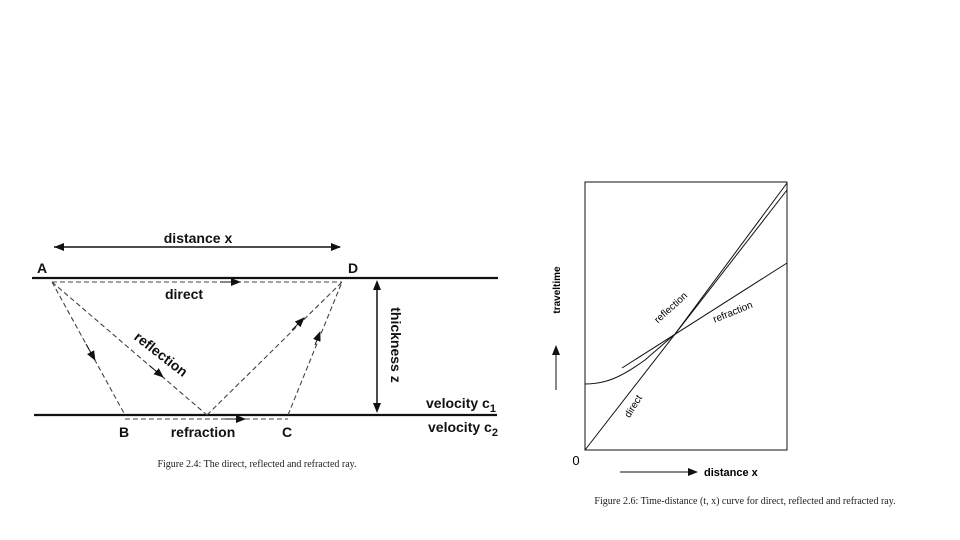  Describe the element at coordinates (704, 315) in the screenshot. I see `refraction-line` at that location.